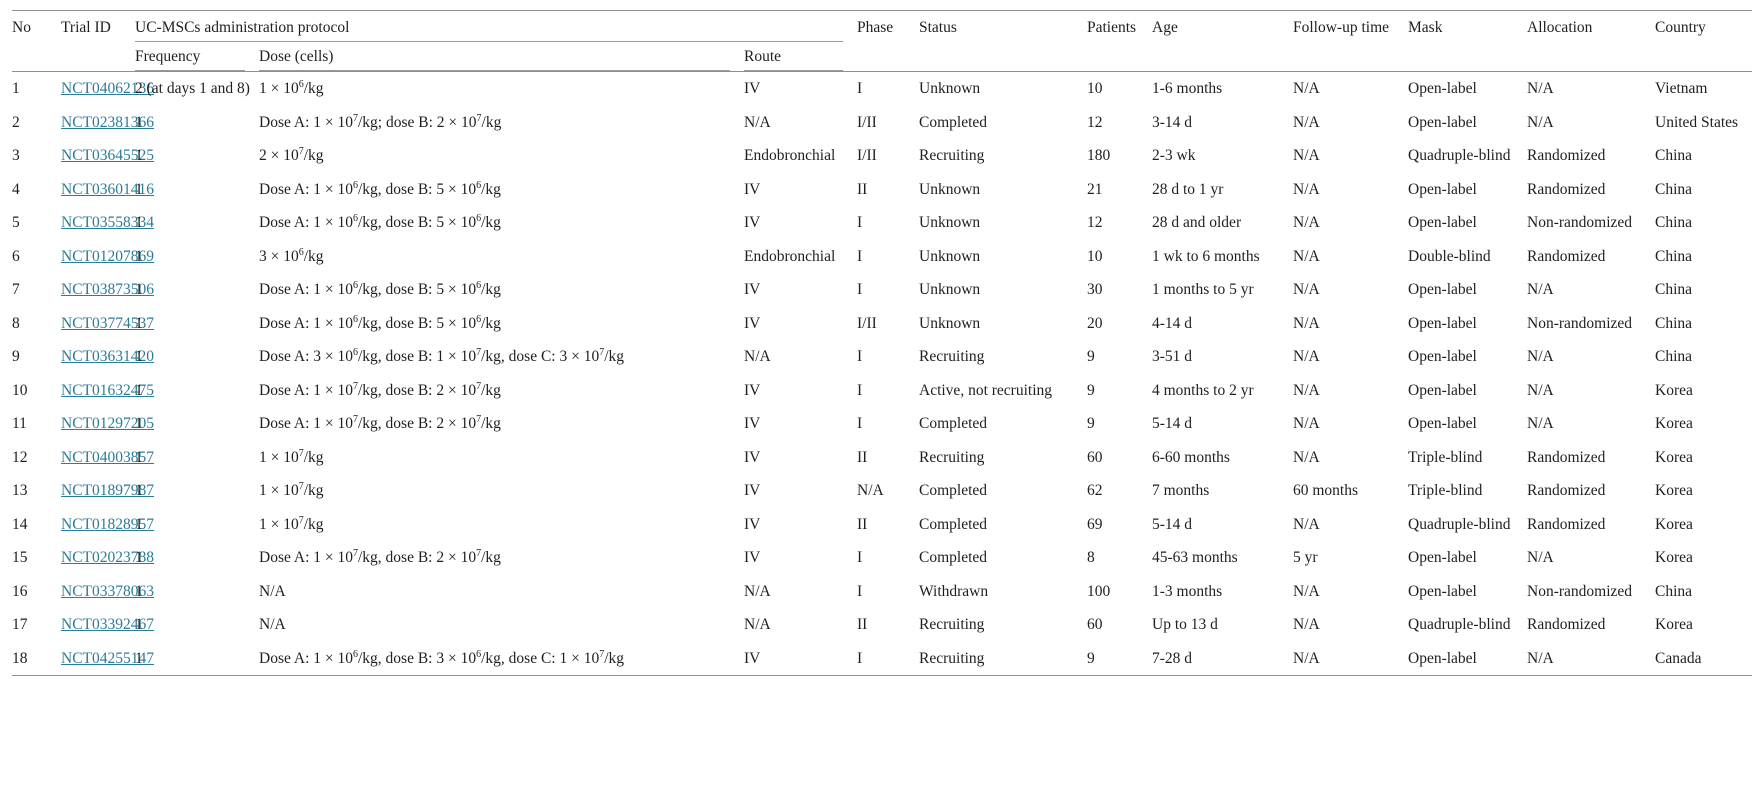 The width and height of the screenshot is (1752, 790). Describe the element at coordinates (1172, 122) in the screenshot. I see `cell-age: 3-14 d` at that location.